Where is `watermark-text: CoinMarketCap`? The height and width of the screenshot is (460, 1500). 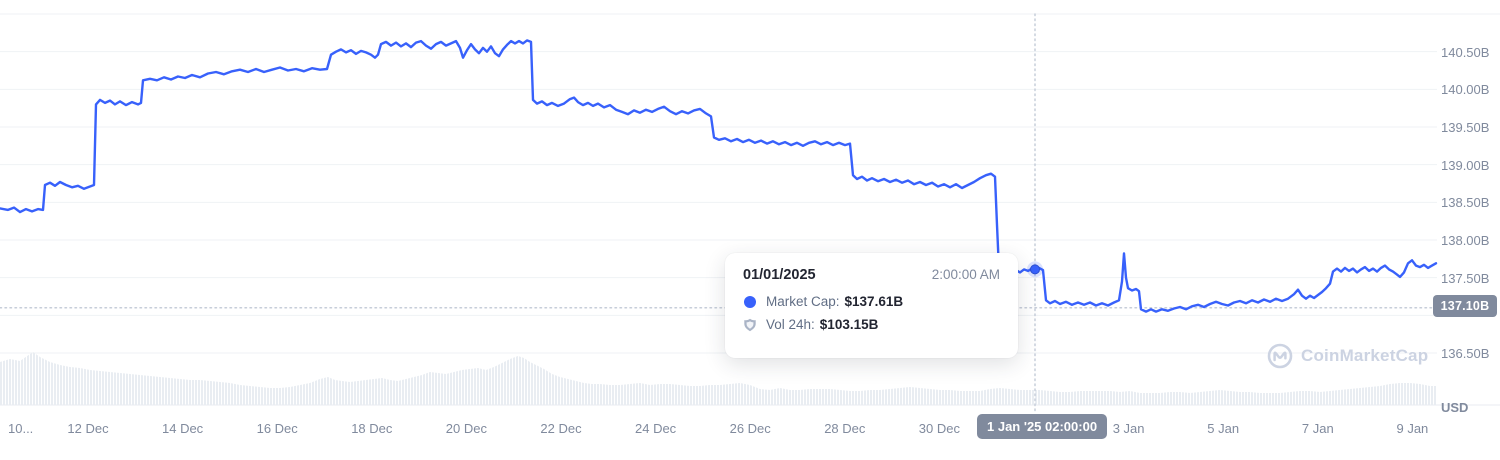 watermark-text: CoinMarketCap is located at coordinates (1365, 355).